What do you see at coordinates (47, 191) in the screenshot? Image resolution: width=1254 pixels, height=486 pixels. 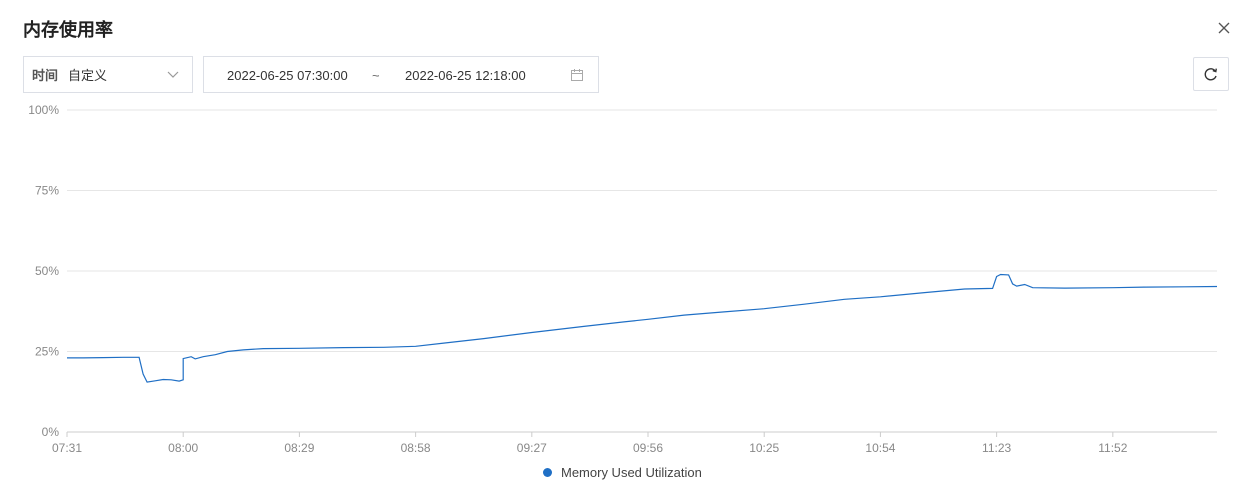 I see `y-tick-label: 75%` at bounding box center [47, 191].